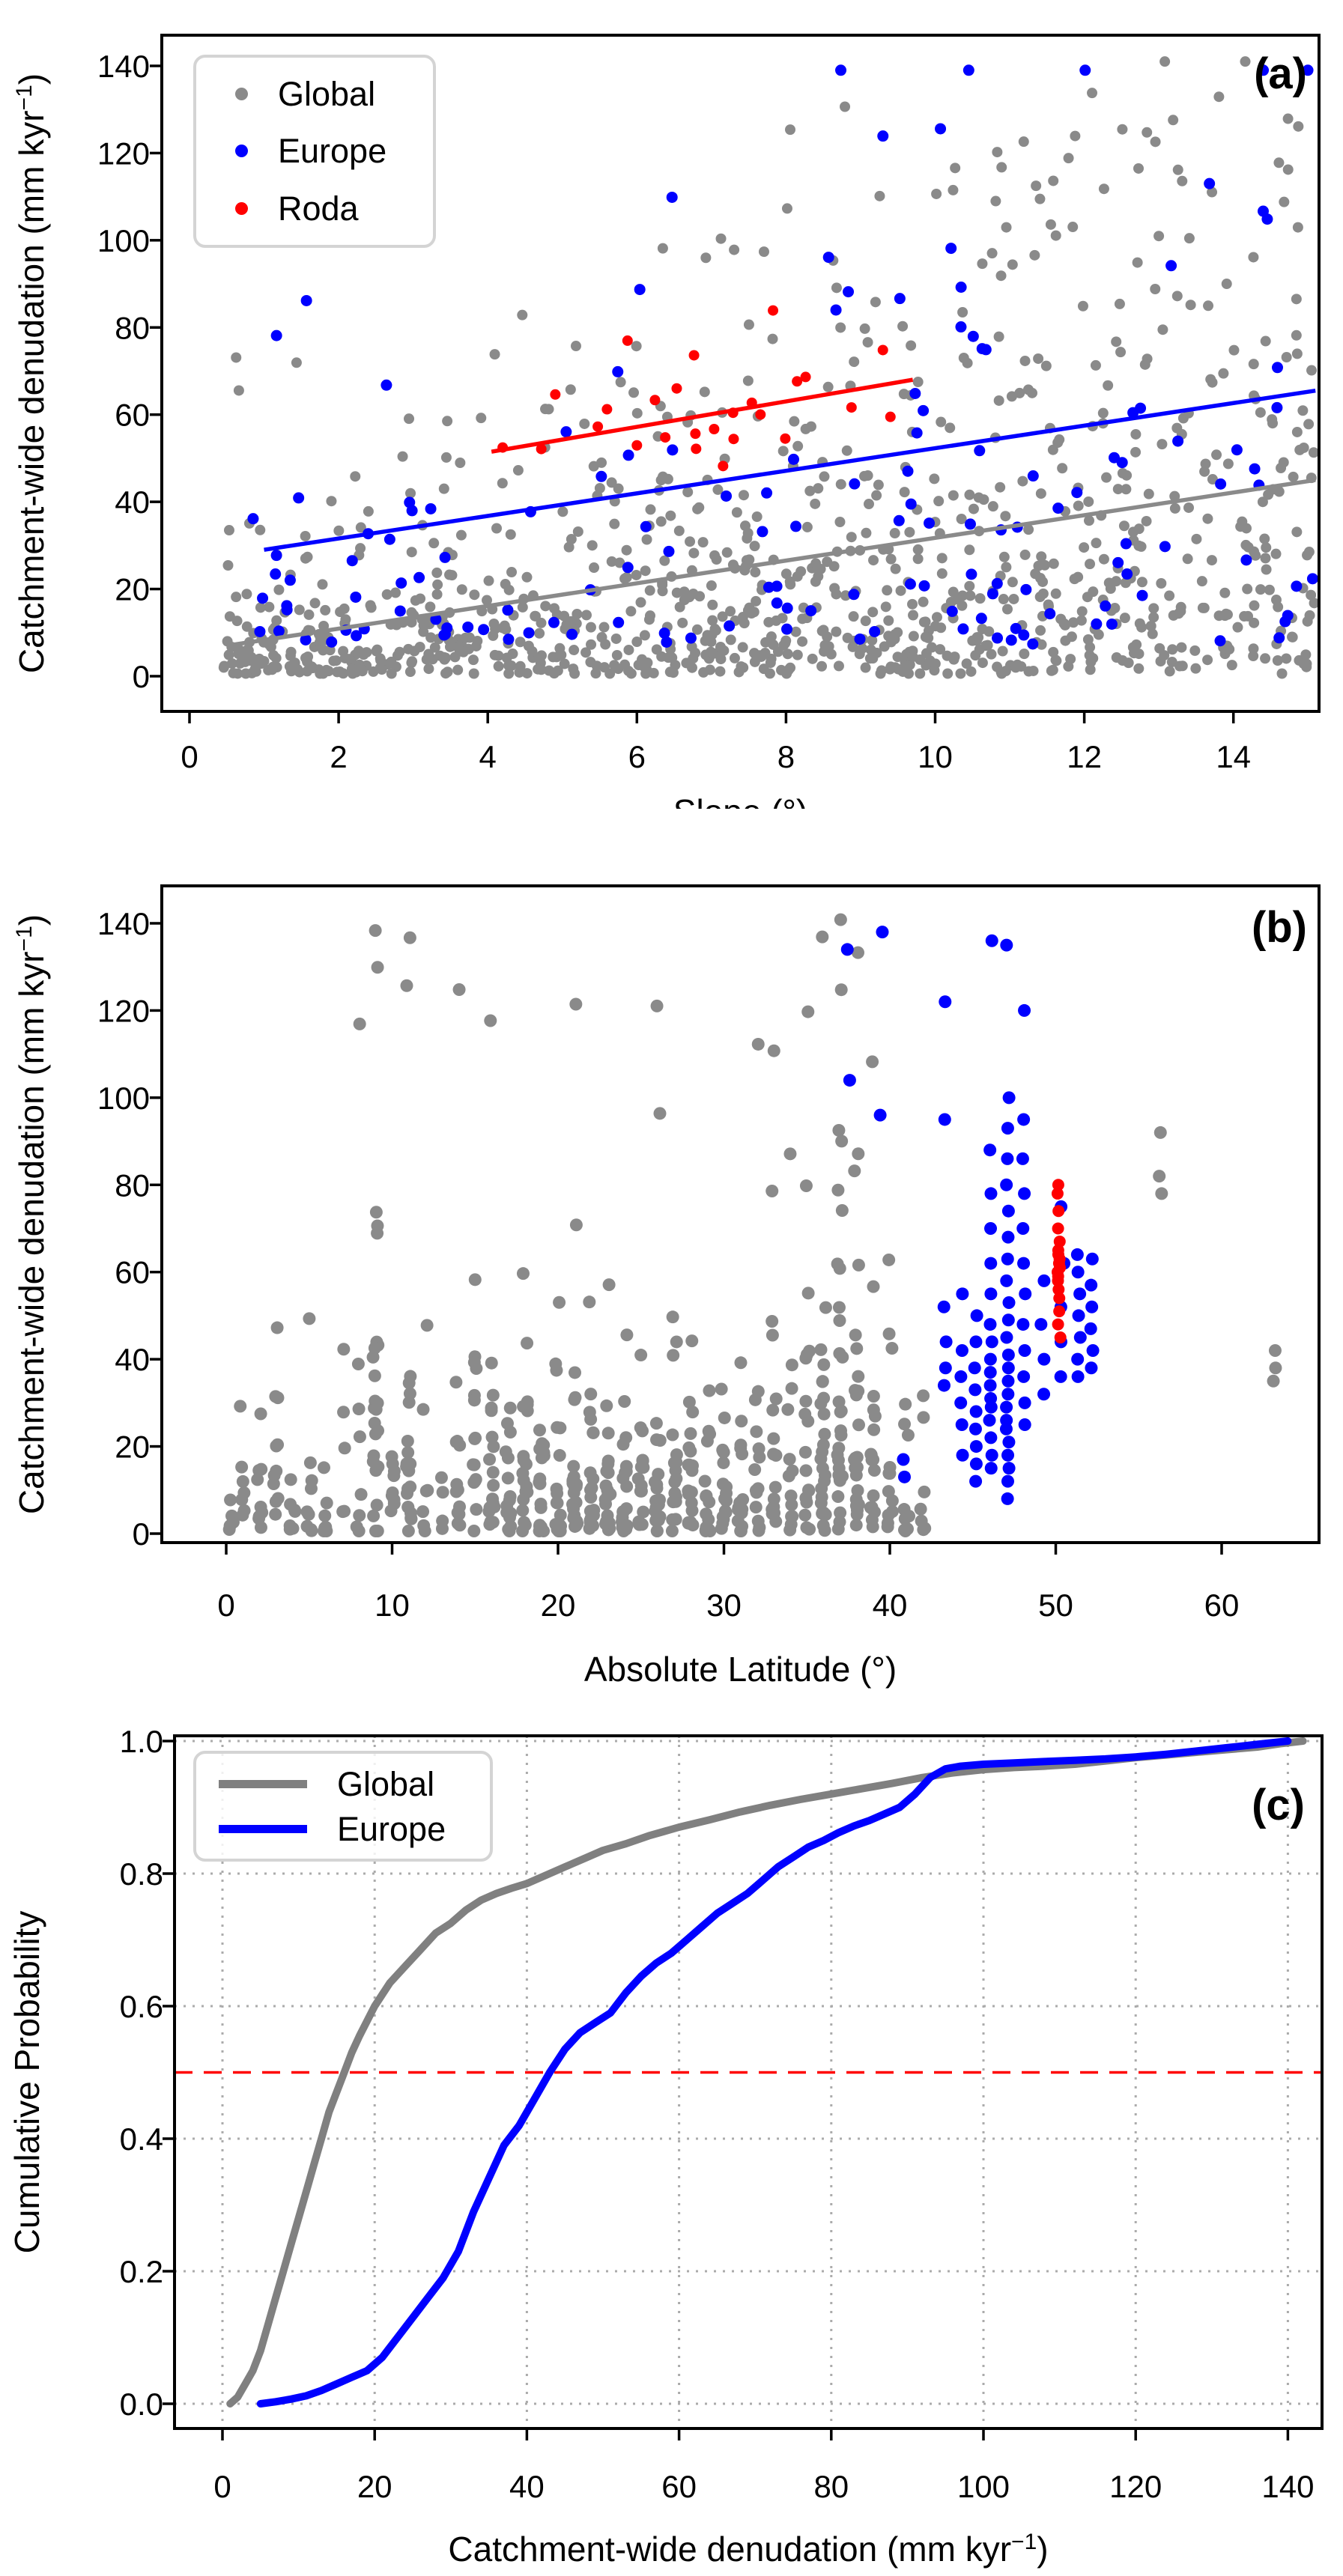 The height and width of the screenshot is (2576, 1343). I want to click on x-tick-label: 0, so click(189, 756).